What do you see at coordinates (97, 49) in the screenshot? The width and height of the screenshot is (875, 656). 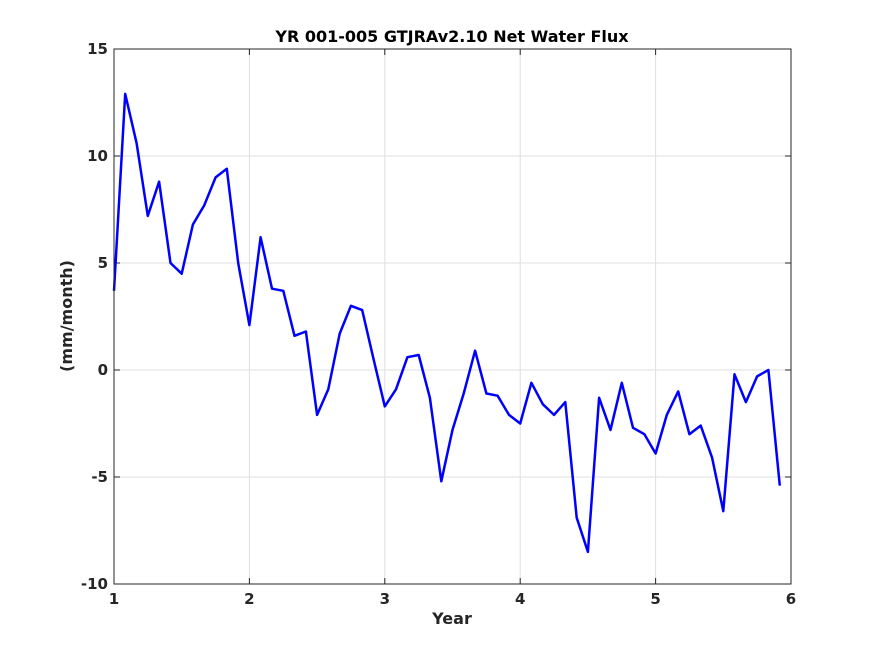 I see `y-tick-label: 15` at bounding box center [97, 49].